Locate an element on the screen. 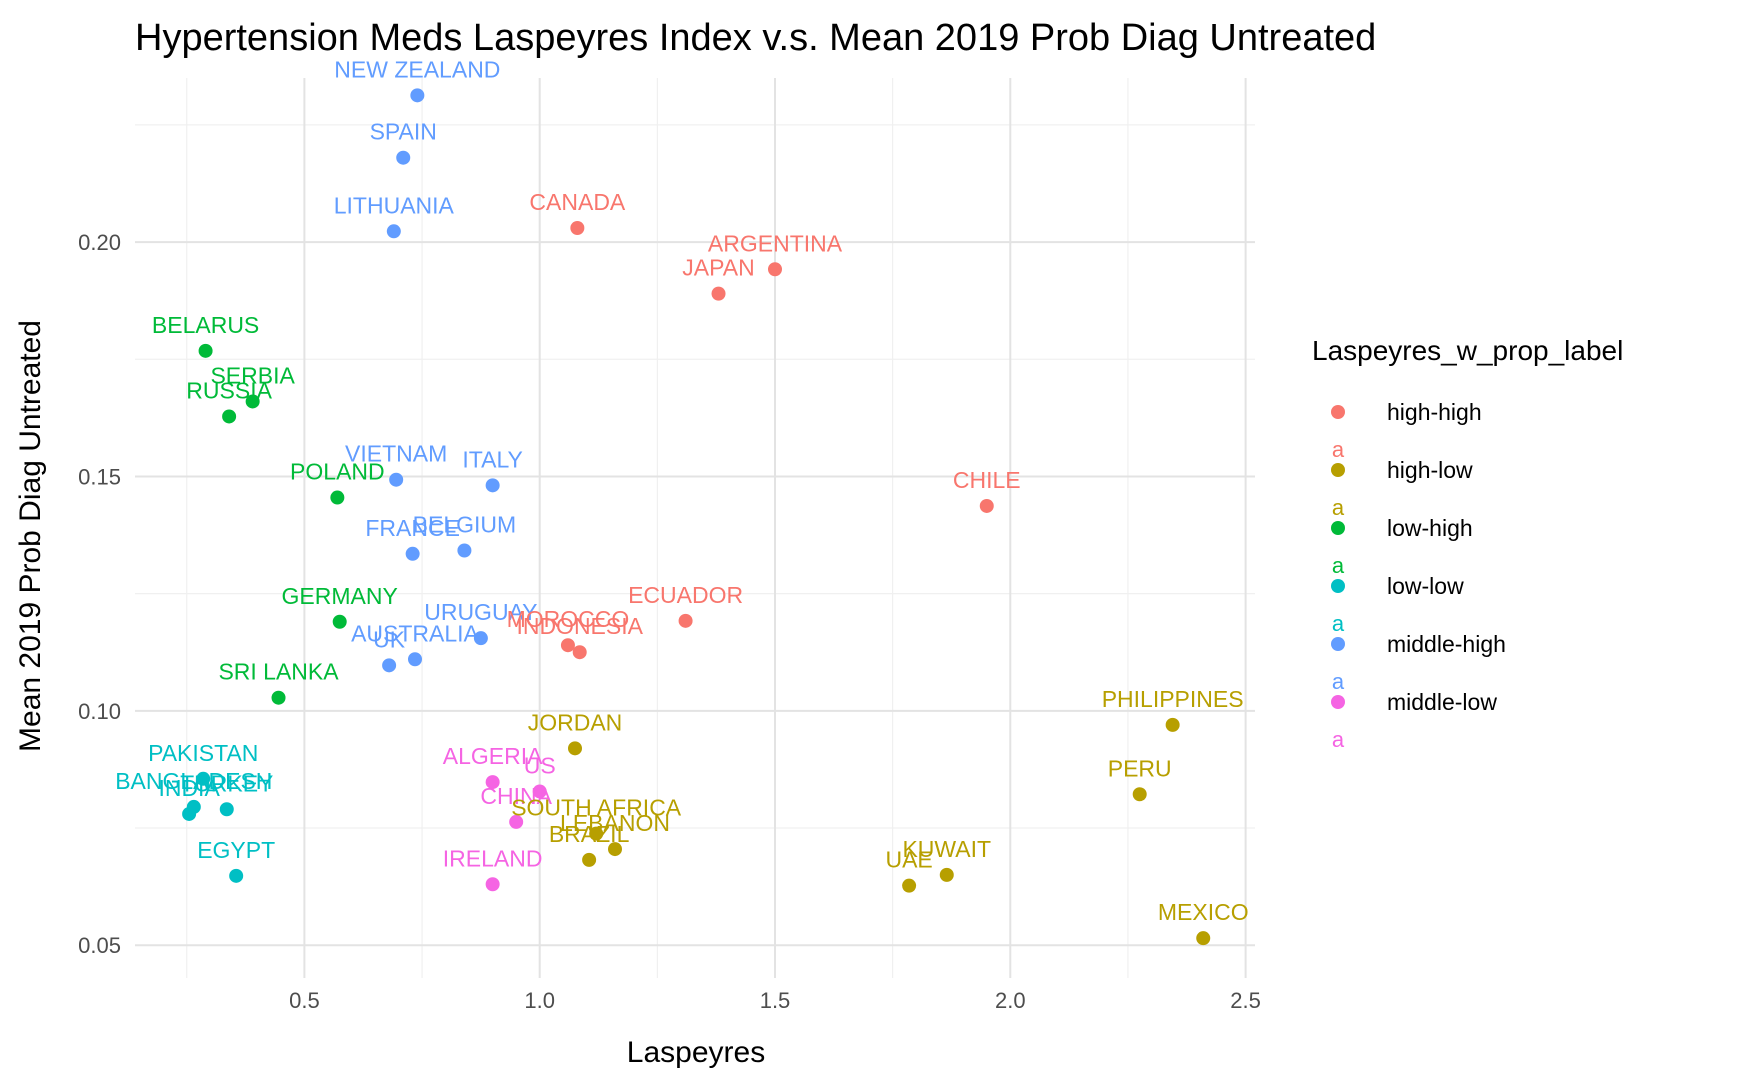 Image resolution: width=1750 pixels, height=1081 pixels. x-tick-label: 0.5 is located at coordinates (304, 1000).